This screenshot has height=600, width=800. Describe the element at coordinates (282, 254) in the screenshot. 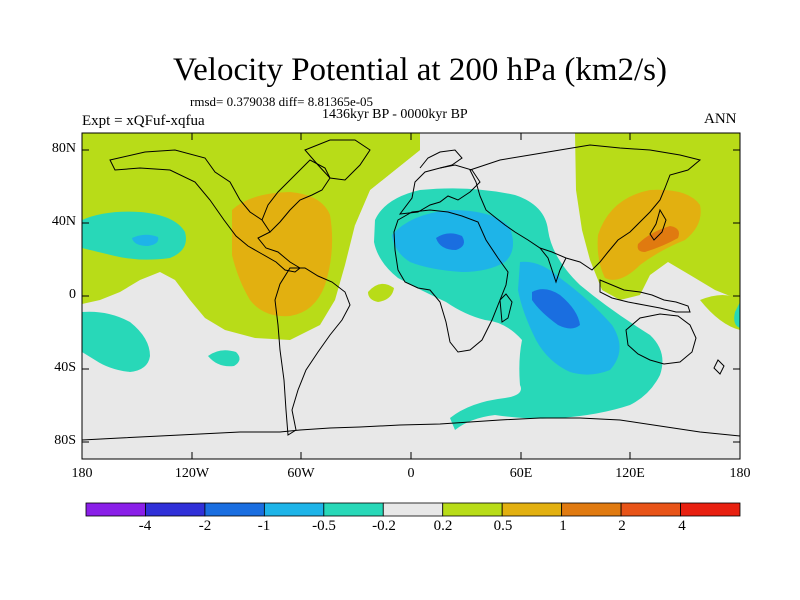

I see `positive-core-americas` at that location.